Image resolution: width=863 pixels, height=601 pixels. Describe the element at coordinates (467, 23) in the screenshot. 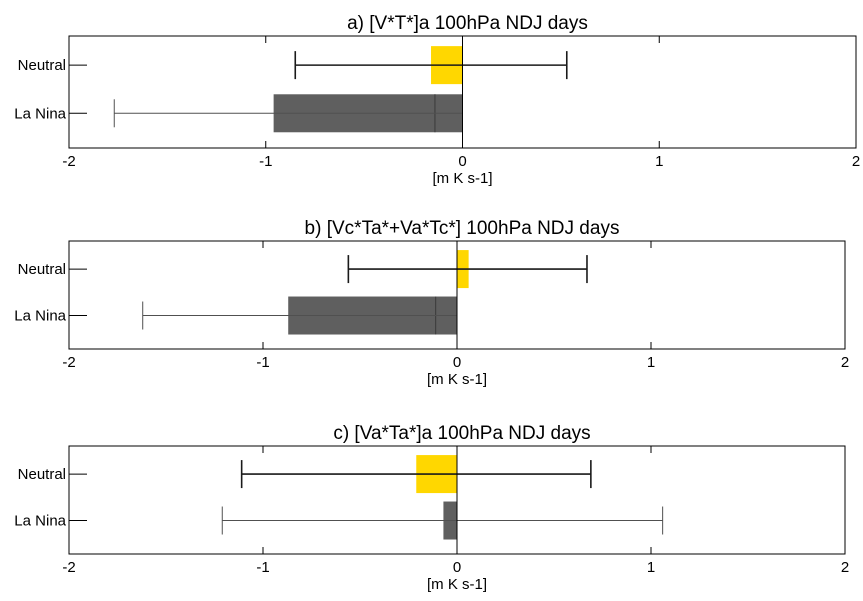

I see `chart-title: a) [V*T*]a 100hPa NDJ days` at that location.